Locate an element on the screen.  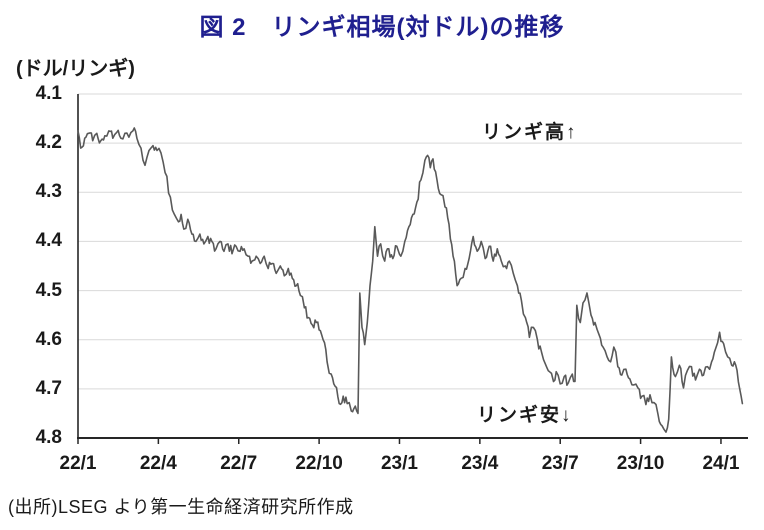
chart-title: 図 2 リンギ相場(対ドル)の推移 is located at coordinates (382, 27).